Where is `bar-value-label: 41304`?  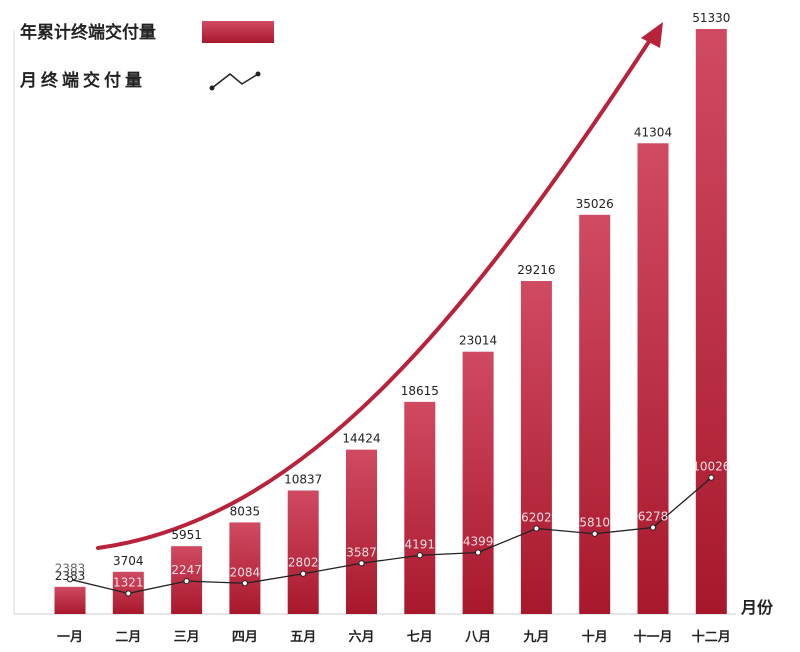 bar-value-label: 41304 is located at coordinates (653, 132).